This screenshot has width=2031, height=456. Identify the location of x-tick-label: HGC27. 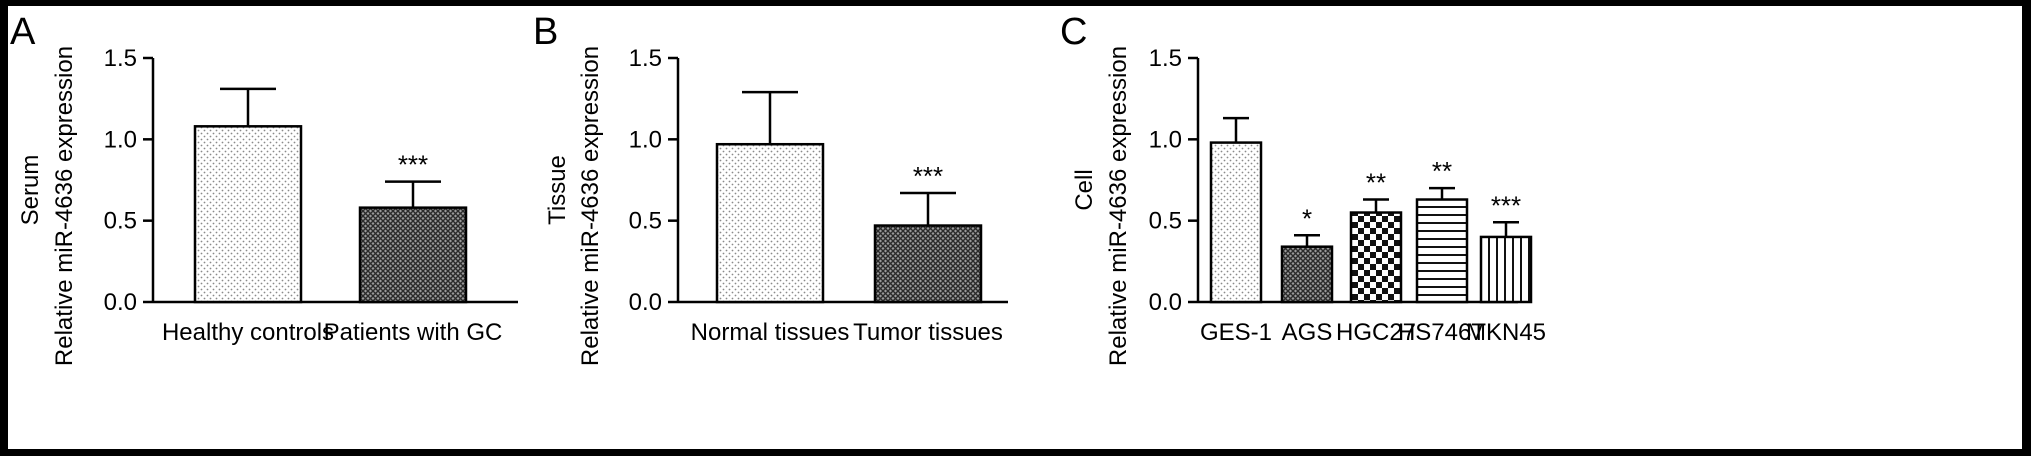
(1376, 332).